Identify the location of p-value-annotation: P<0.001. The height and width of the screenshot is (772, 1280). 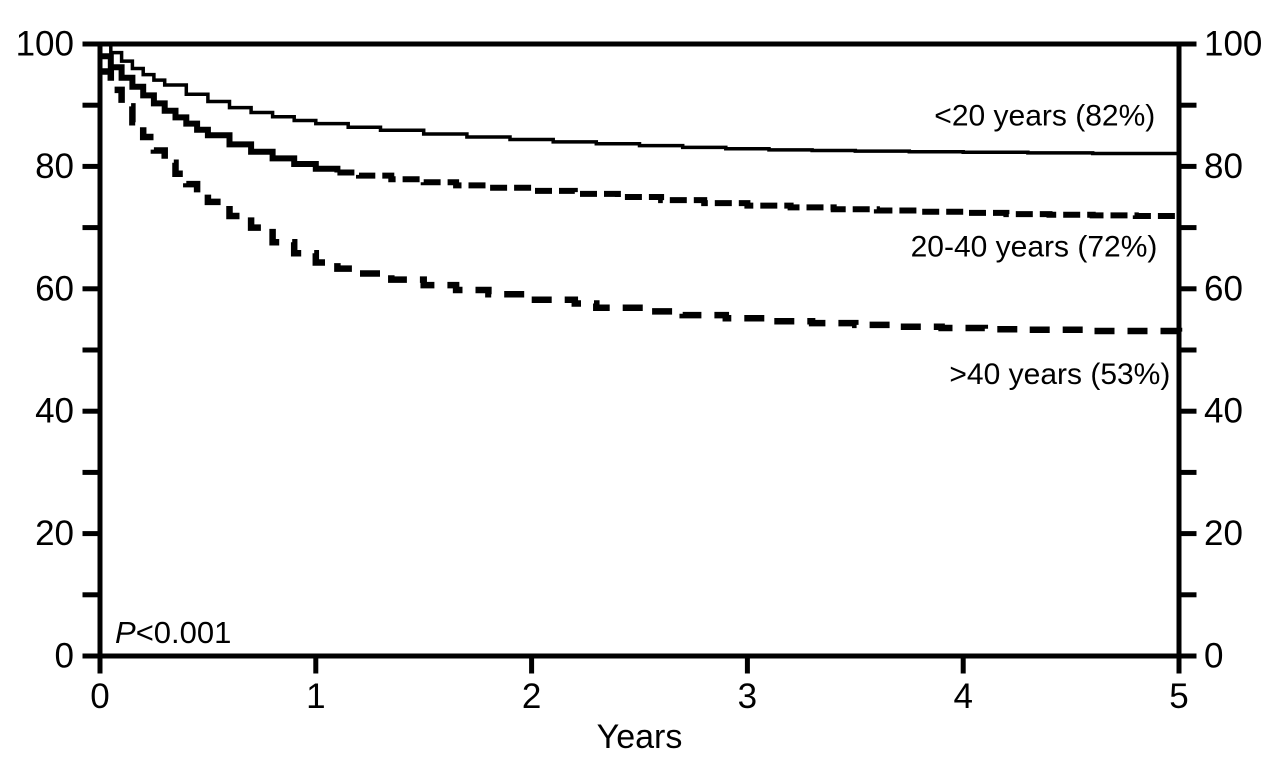
(173, 632).